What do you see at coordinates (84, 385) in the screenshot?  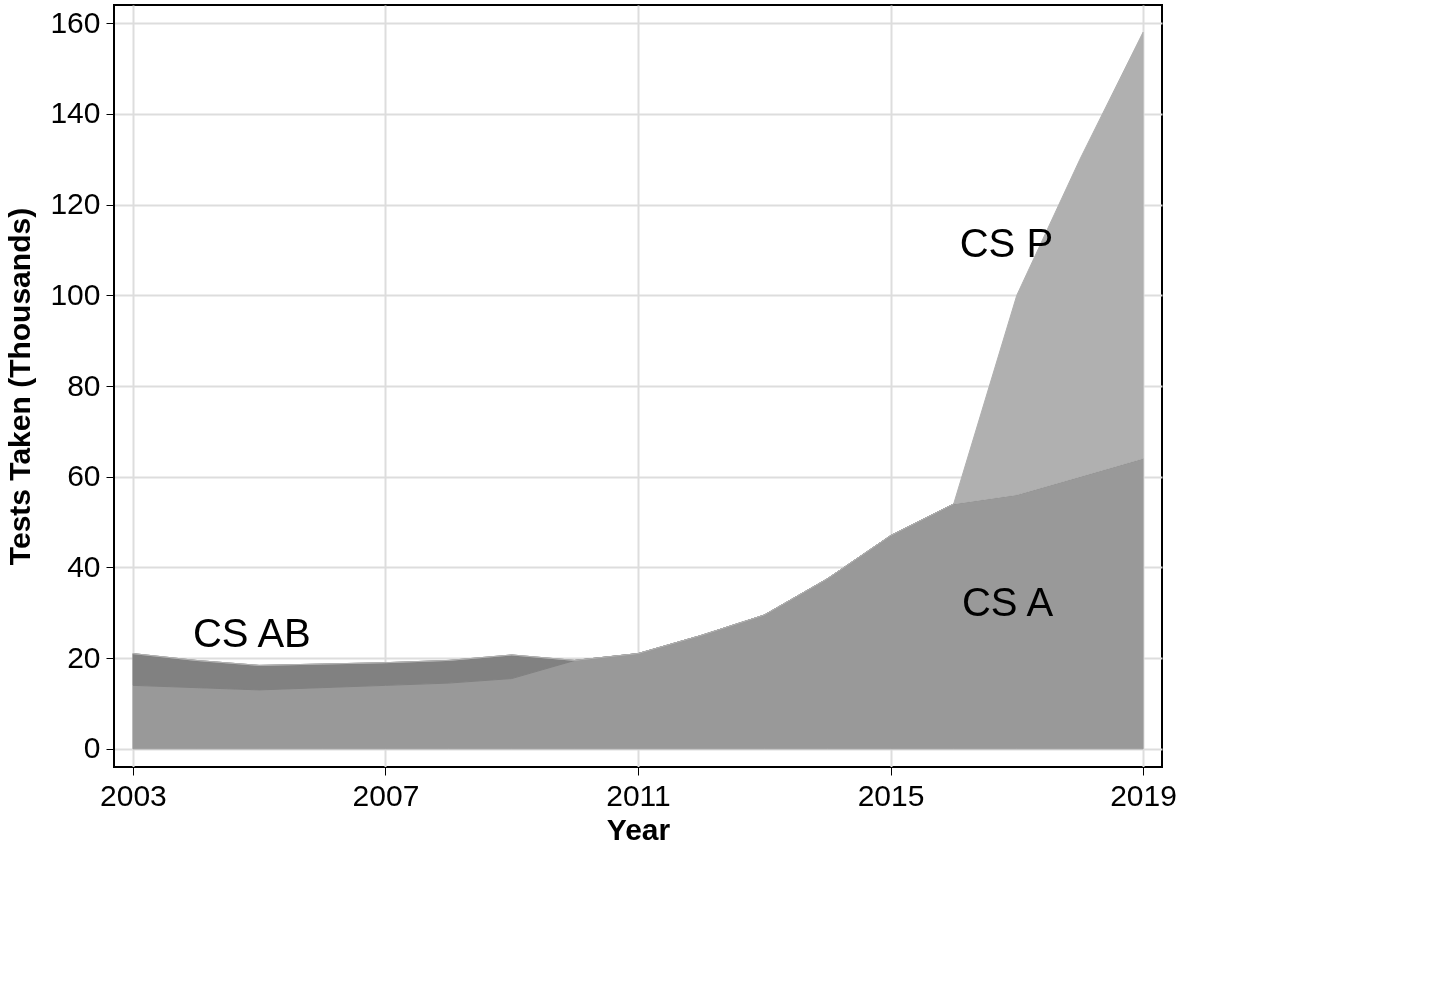 I see `y-tick-label: 80` at bounding box center [84, 385].